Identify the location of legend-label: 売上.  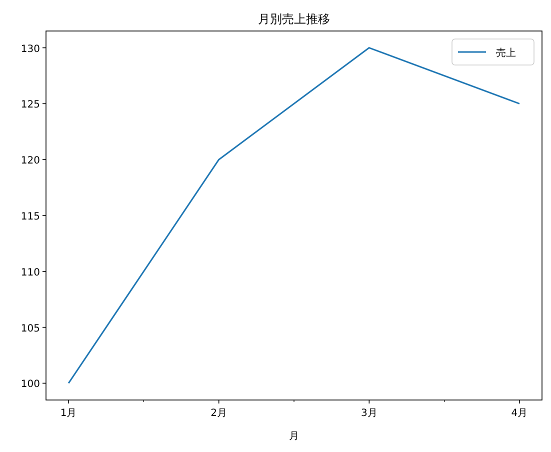
(506, 53).